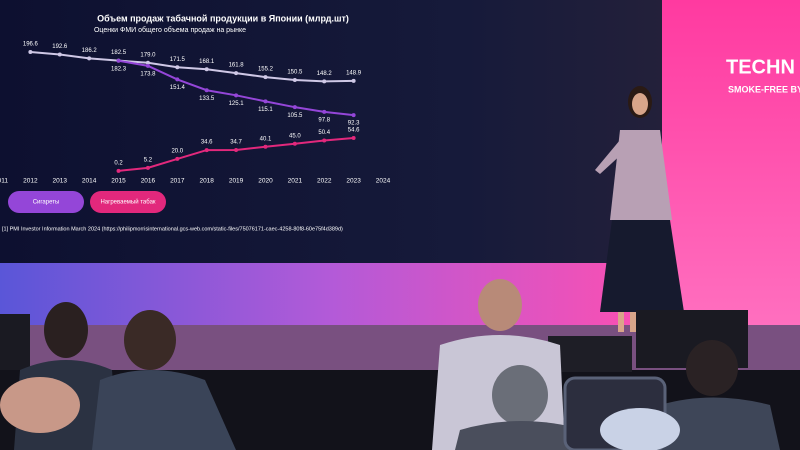  What do you see at coordinates (4, 181) in the screenshot?
I see `x-tick-label: 2011` at bounding box center [4, 181].